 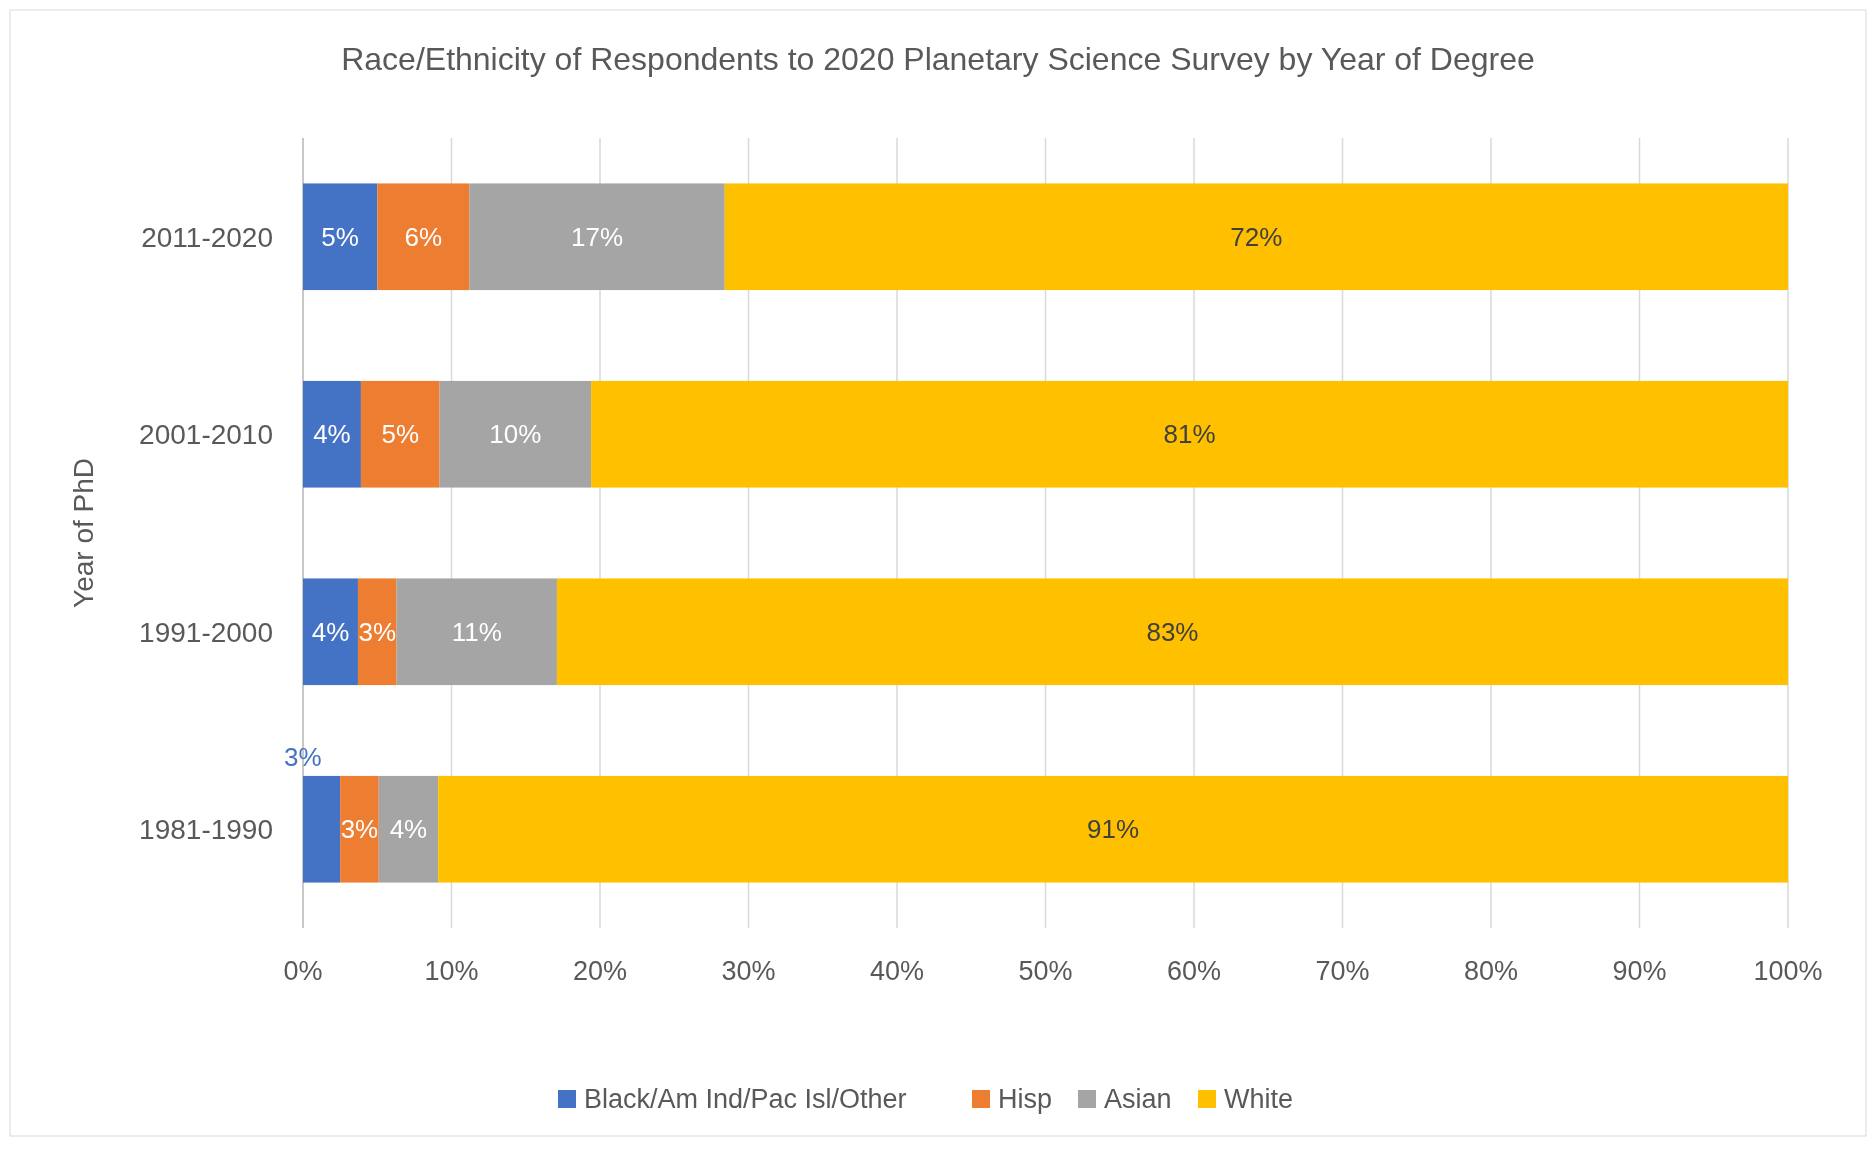 I want to click on x-tick-label: 30%, so click(x=748, y=971).